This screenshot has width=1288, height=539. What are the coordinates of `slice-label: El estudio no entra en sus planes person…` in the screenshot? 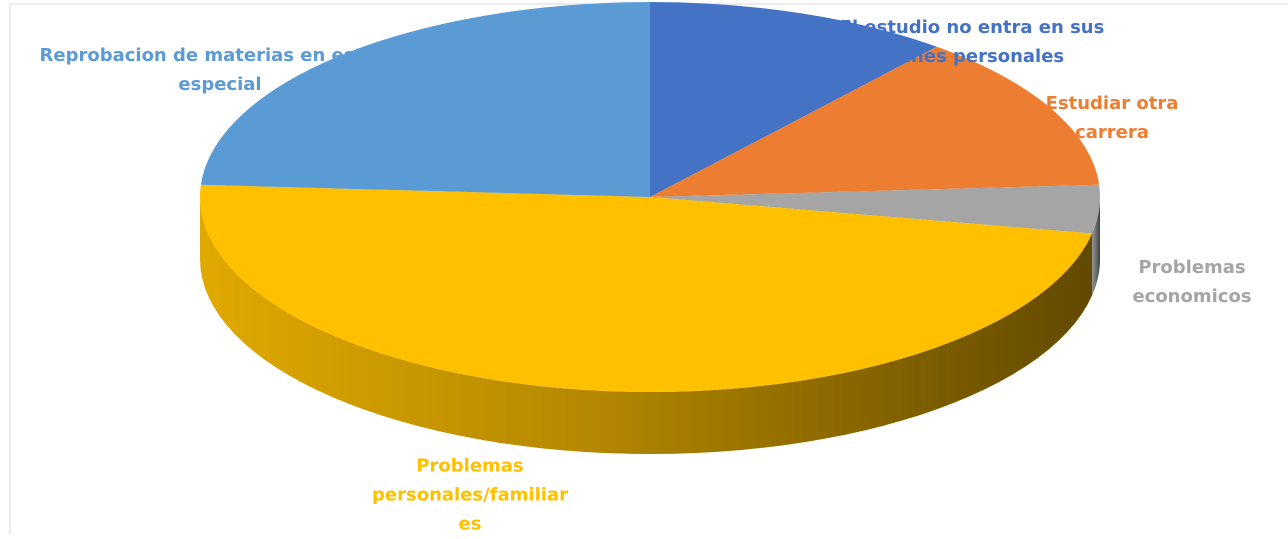 It's located at (972, 42).